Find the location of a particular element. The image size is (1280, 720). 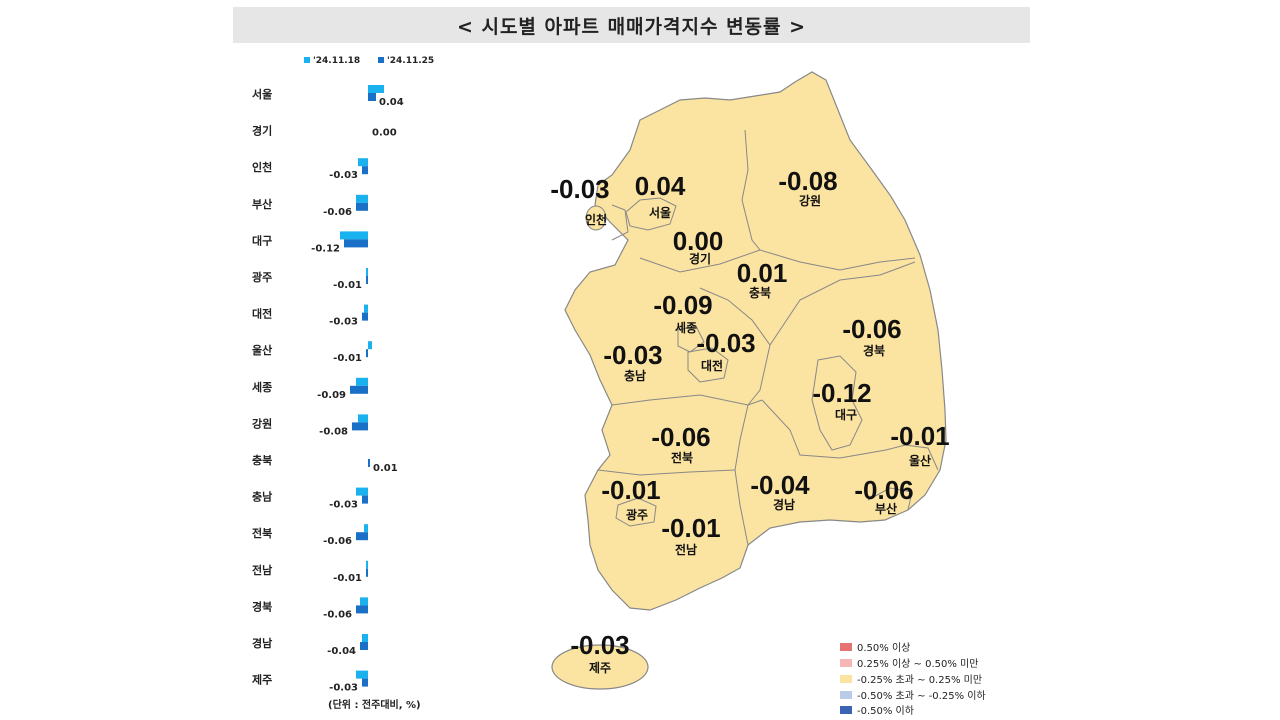

map-value-busan: -0.06 is located at coordinates (883, 490).